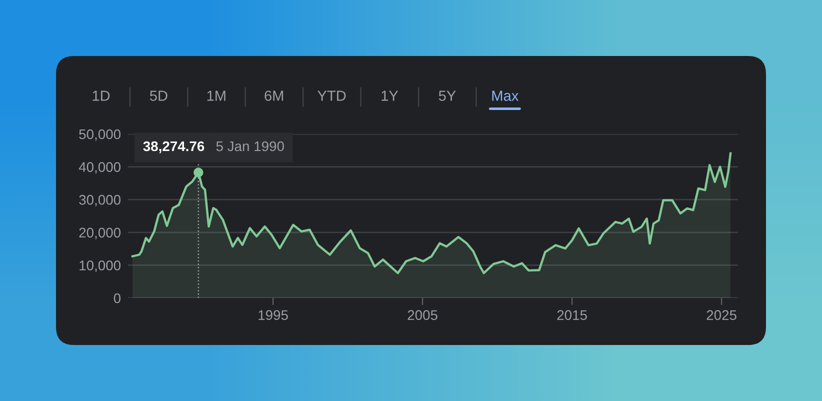  Describe the element at coordinates (250, 146) in the screenshot. I see `ref-line-label: 5 Jan 1990` at that location.